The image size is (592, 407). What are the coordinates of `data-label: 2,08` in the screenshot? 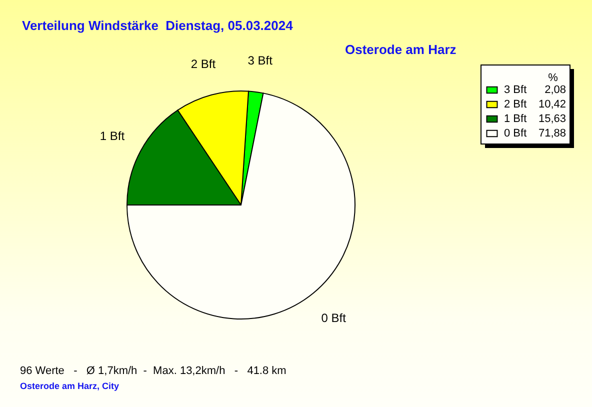 It's located at (555, 90).